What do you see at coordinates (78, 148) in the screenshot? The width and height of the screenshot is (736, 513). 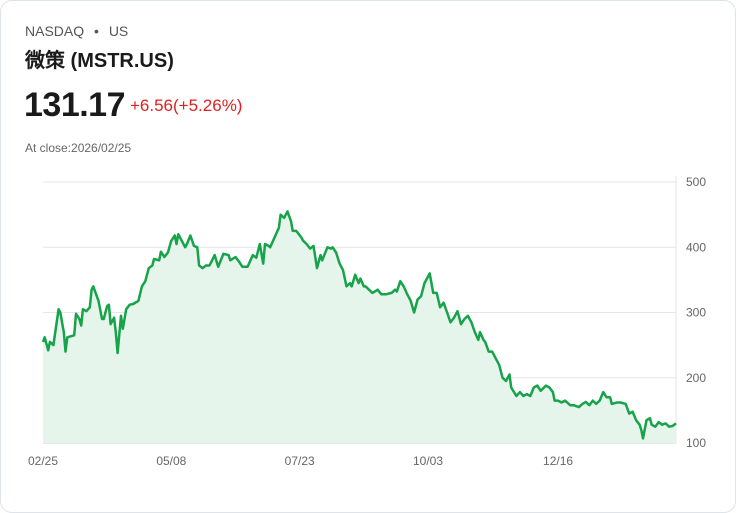 I see `close-date: At close:2026/02/25` at bounding box center [78, 148].